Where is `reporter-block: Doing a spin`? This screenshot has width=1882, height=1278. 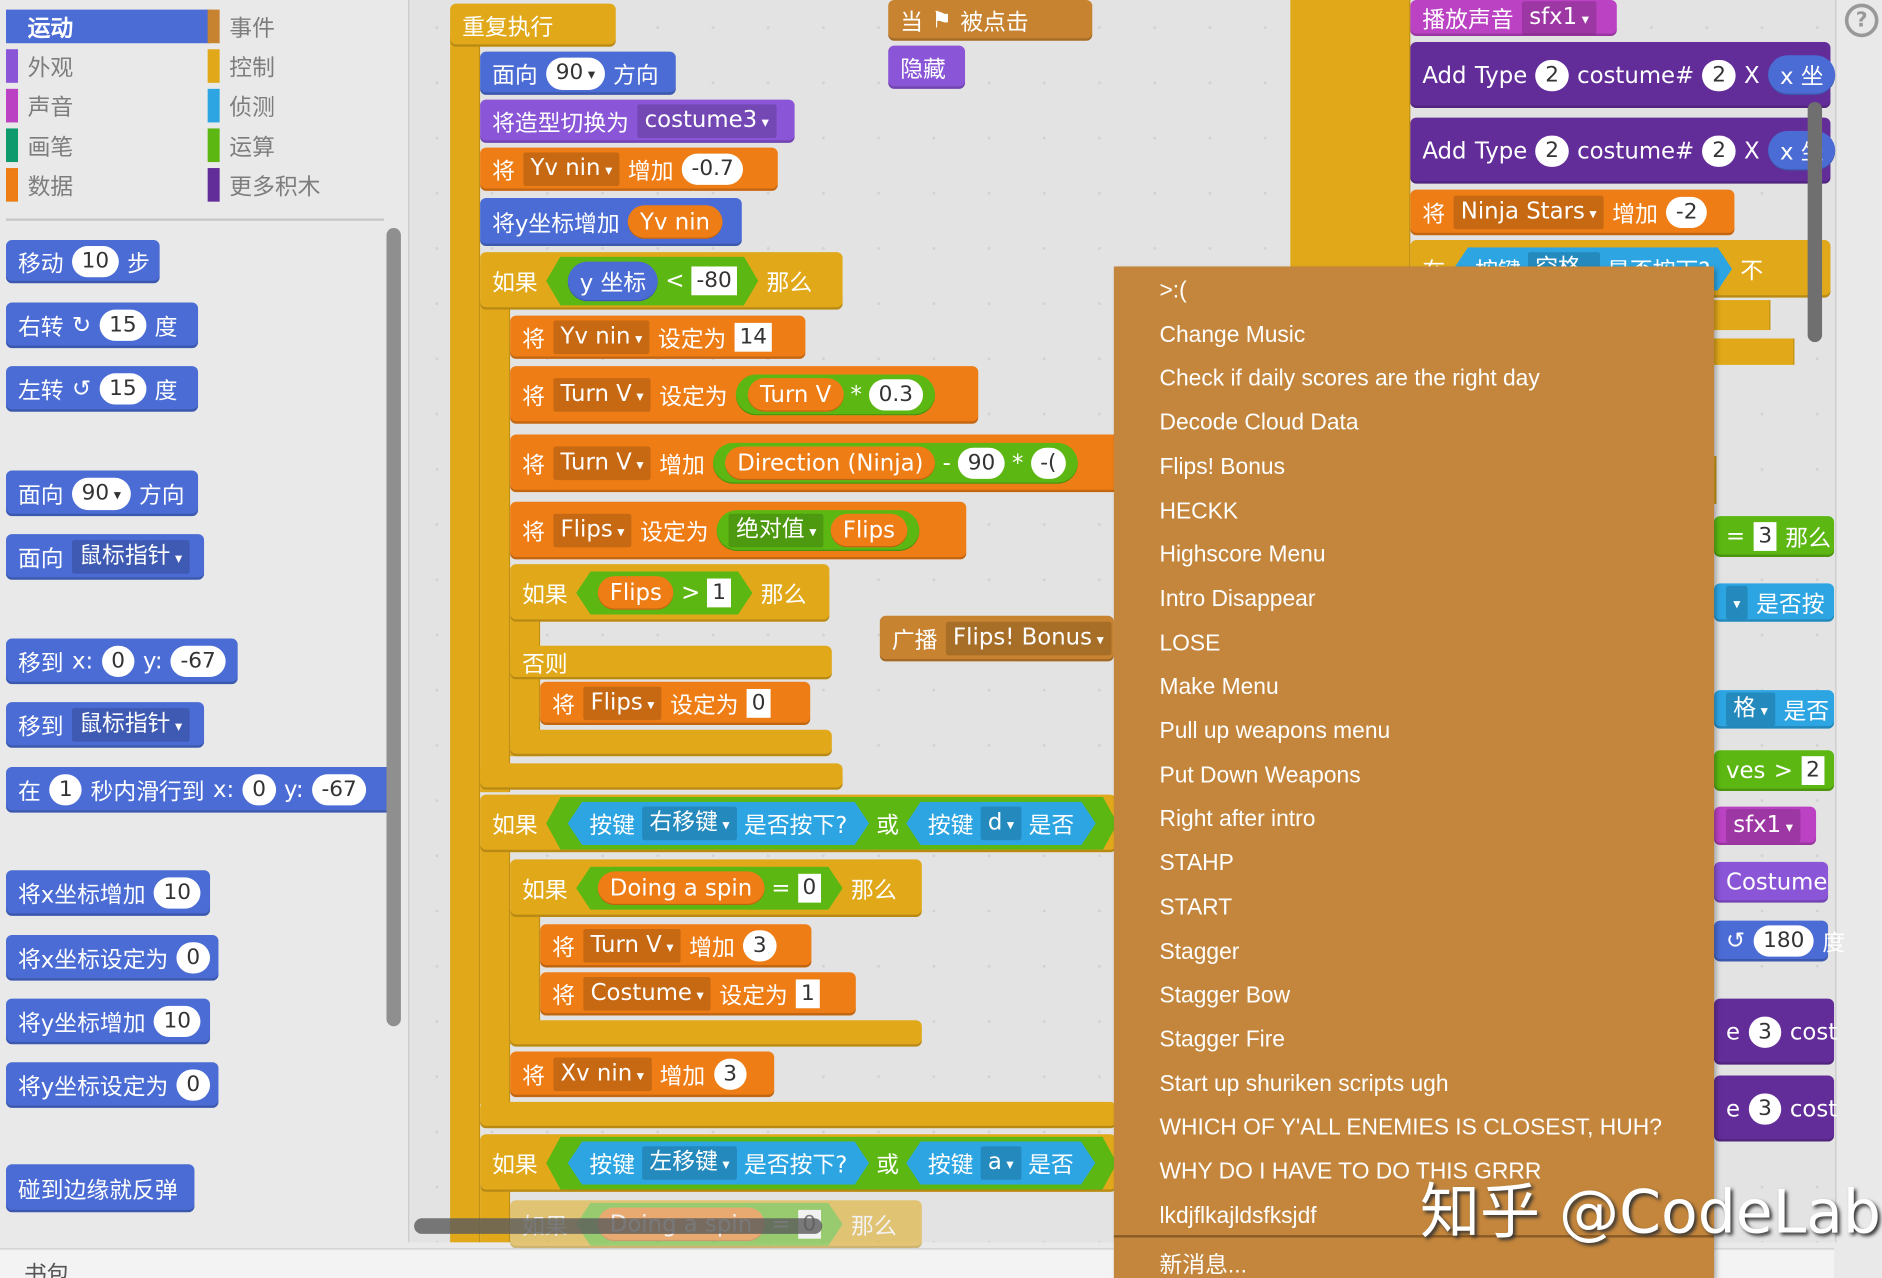
reporter-block: Doing a spin is located at coordinates (681, 888).